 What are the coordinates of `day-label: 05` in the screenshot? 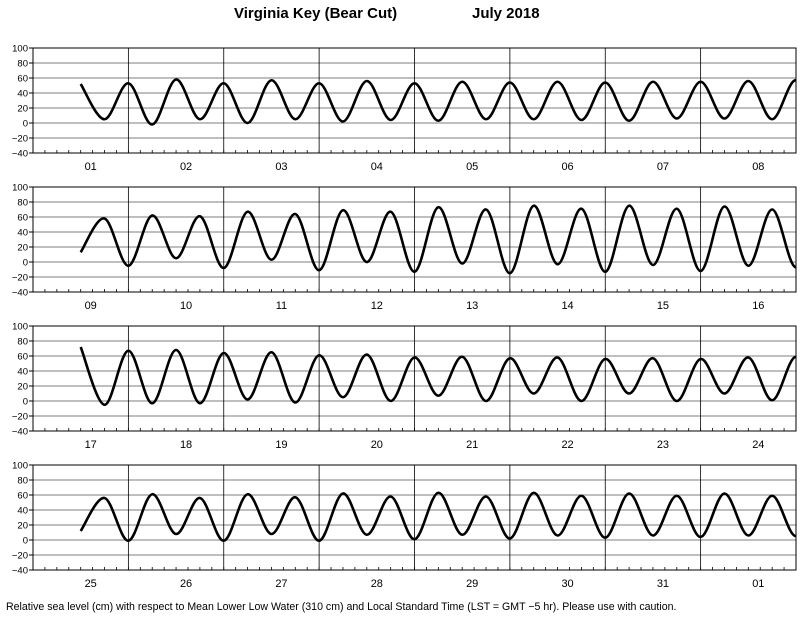 It's located at (472, 167).